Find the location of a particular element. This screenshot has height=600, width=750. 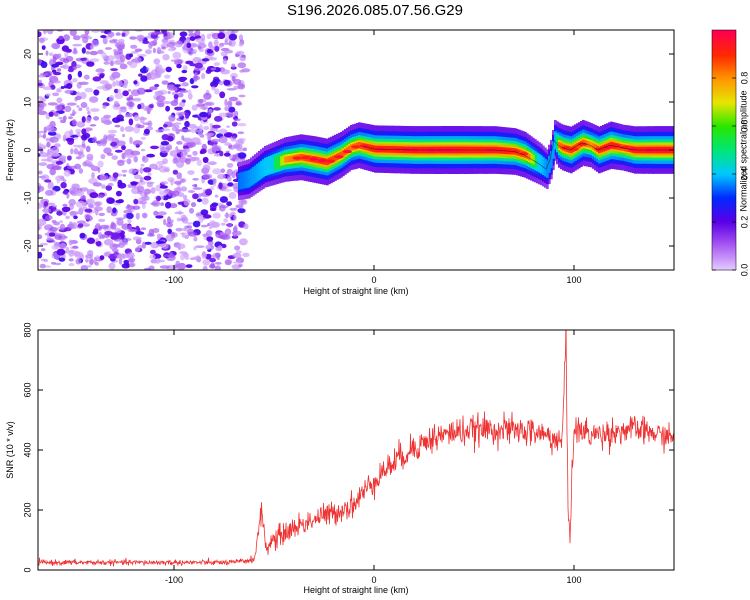

x-axis-label: Height of straight line (km) is located at coordinates (355, 590).